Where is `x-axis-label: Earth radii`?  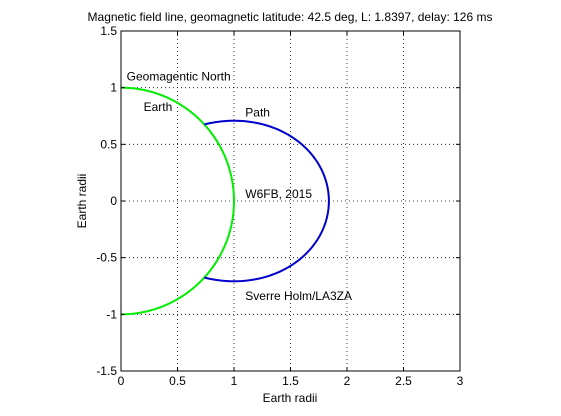 x-axis-label: Earth radii is located at coordinates (290, 398).